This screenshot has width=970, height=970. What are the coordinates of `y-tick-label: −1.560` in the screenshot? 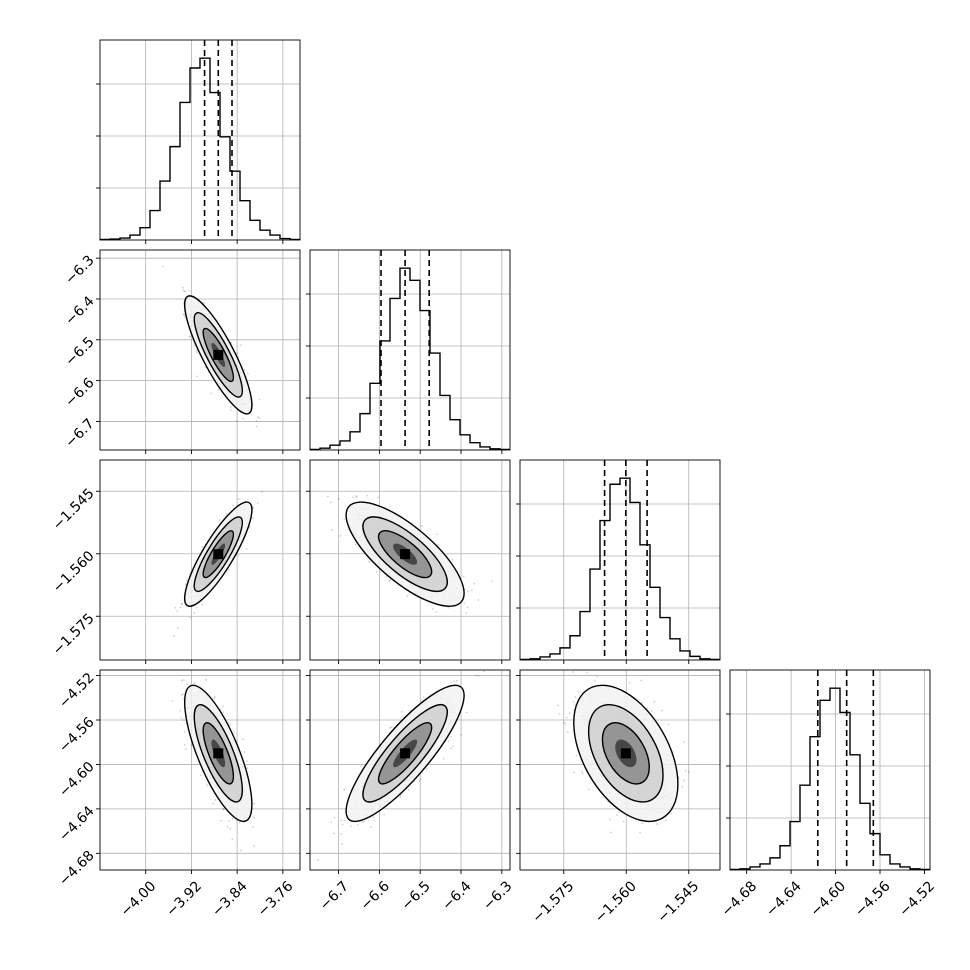 It's located at (74, 572).